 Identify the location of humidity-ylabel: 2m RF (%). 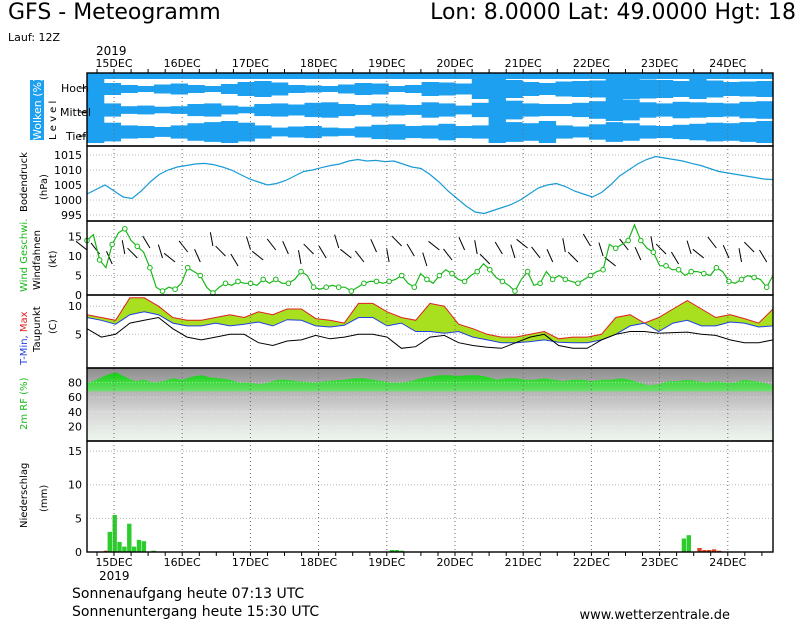
(24, 403).